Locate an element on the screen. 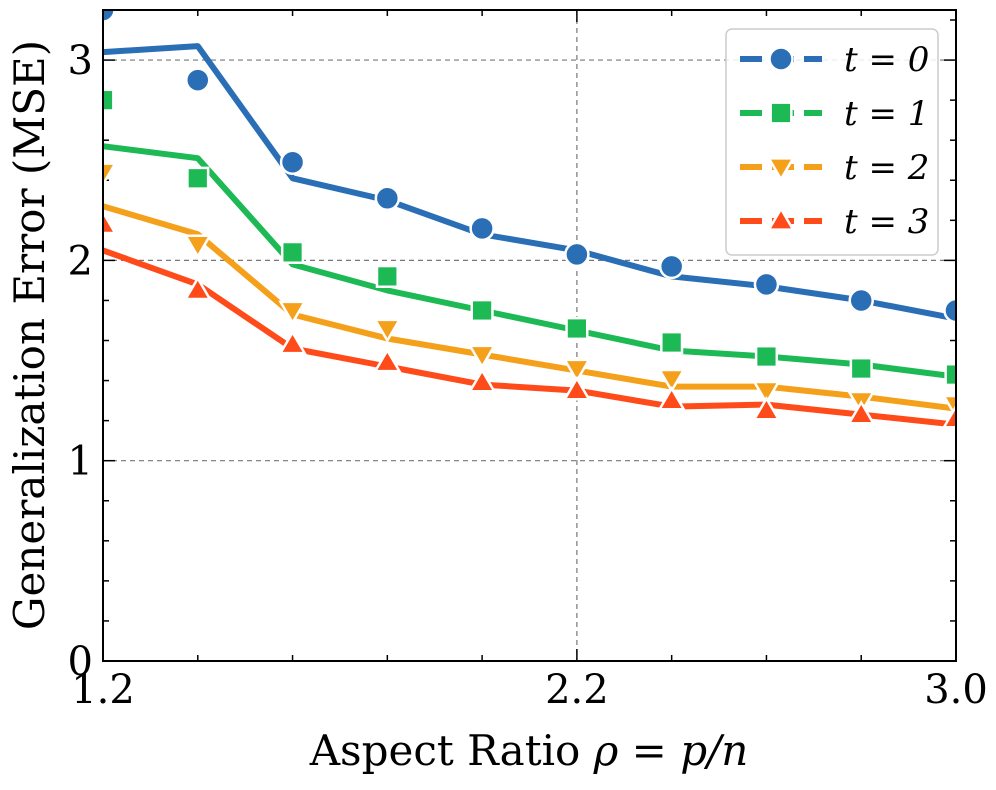  x-tick-label: 1.2 is located at coordinates (103, 690).